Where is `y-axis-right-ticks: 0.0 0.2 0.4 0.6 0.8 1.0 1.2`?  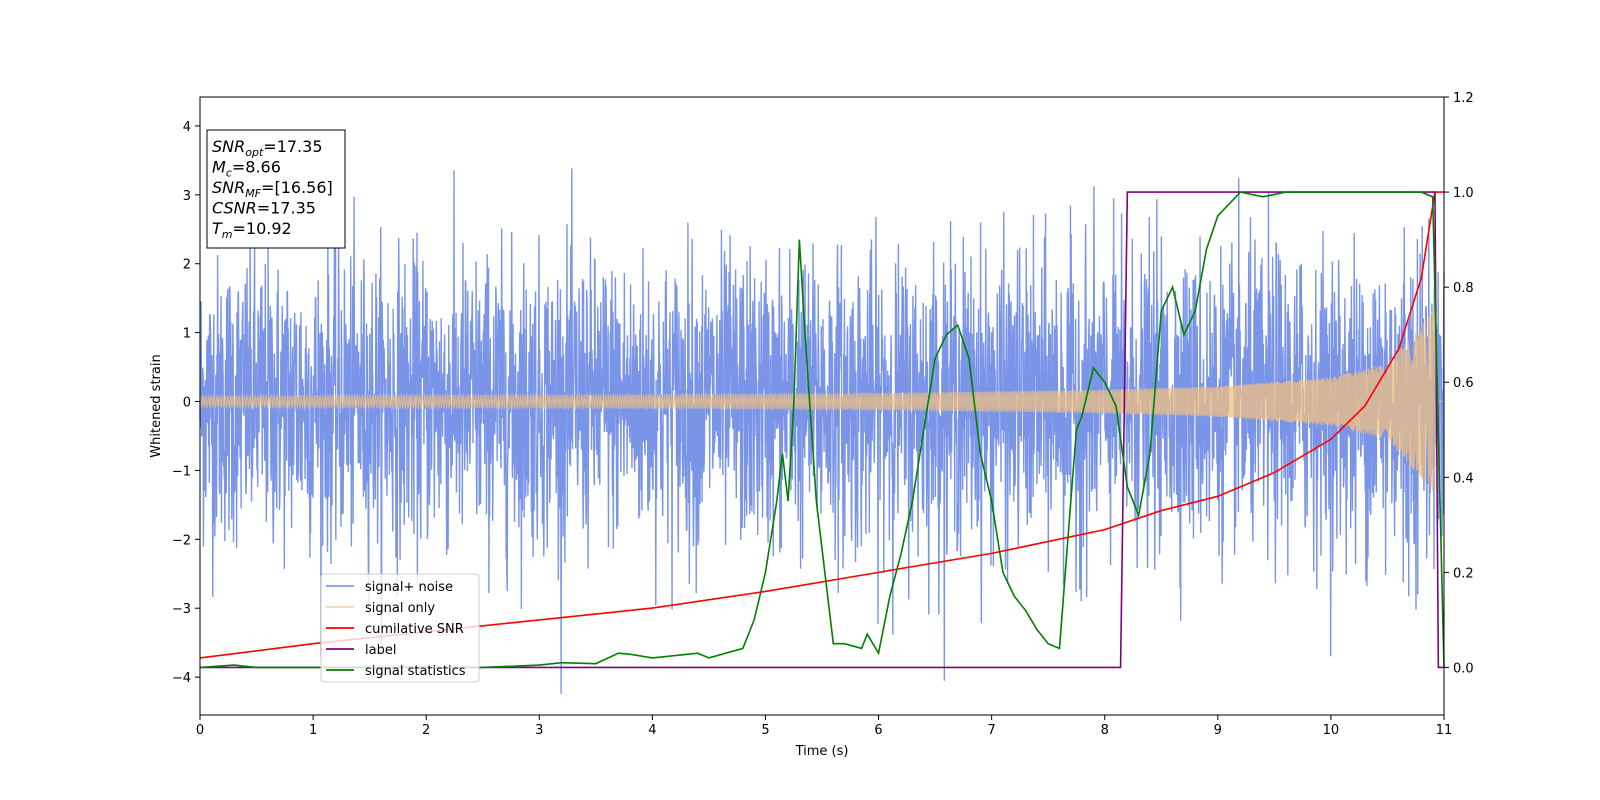 y-axis-right-ticks: 0.0 0.2 0.4 0.6 0.8 1.0 1.2 is located at coordinates (1459, 383).